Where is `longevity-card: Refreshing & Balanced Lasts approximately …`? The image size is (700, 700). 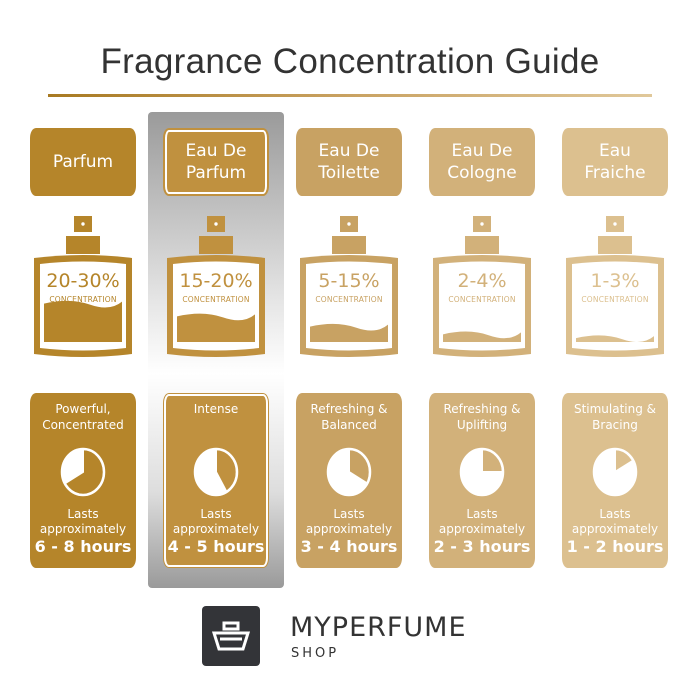
longevity-card: Refreshing & Balanced Lasts approximately … is located at coordinates (349, 480).